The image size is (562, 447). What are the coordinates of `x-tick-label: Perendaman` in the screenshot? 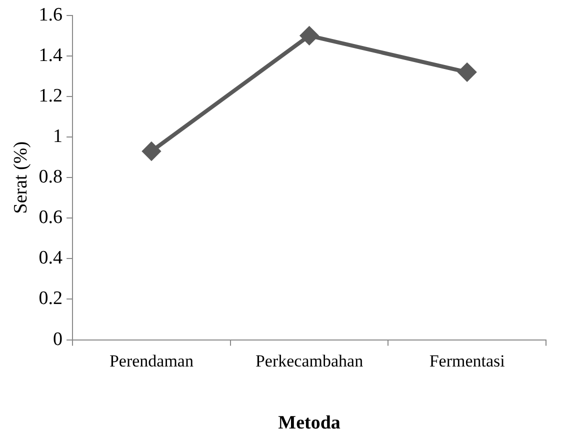 It's located at (151, 360).